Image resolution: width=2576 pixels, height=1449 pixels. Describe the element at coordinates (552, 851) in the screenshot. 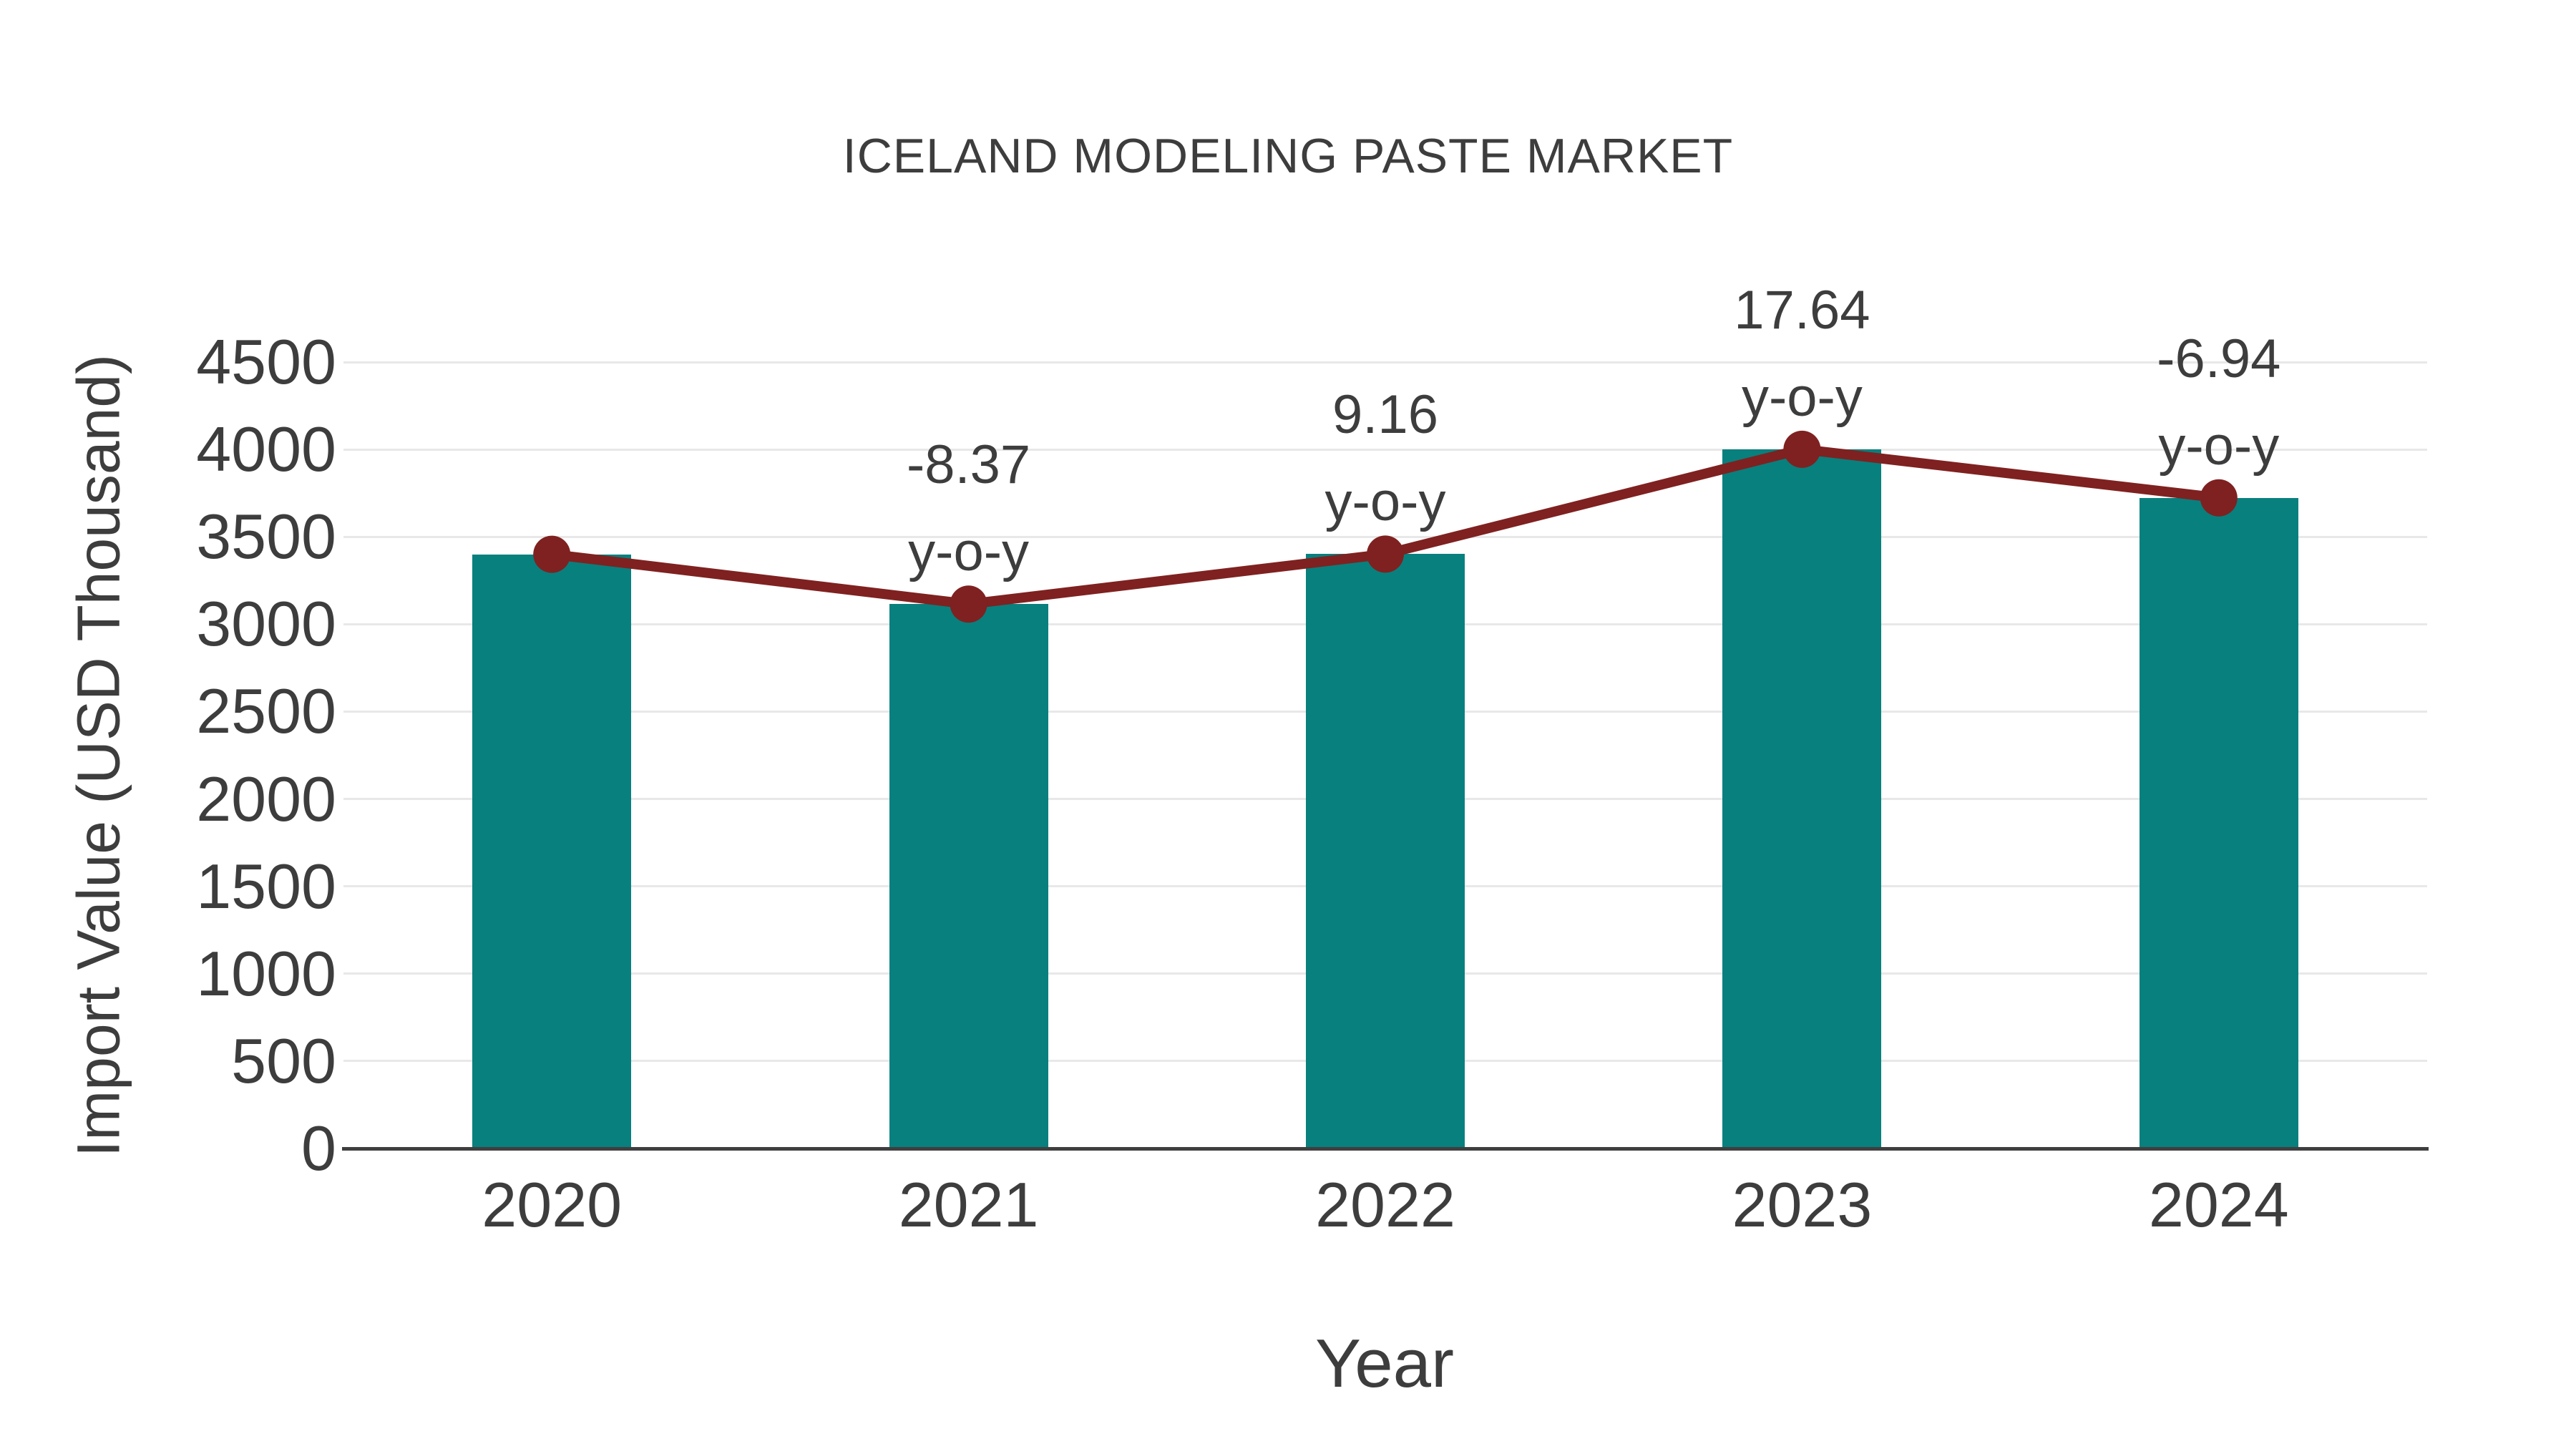

I see `bar-2020` at that location.